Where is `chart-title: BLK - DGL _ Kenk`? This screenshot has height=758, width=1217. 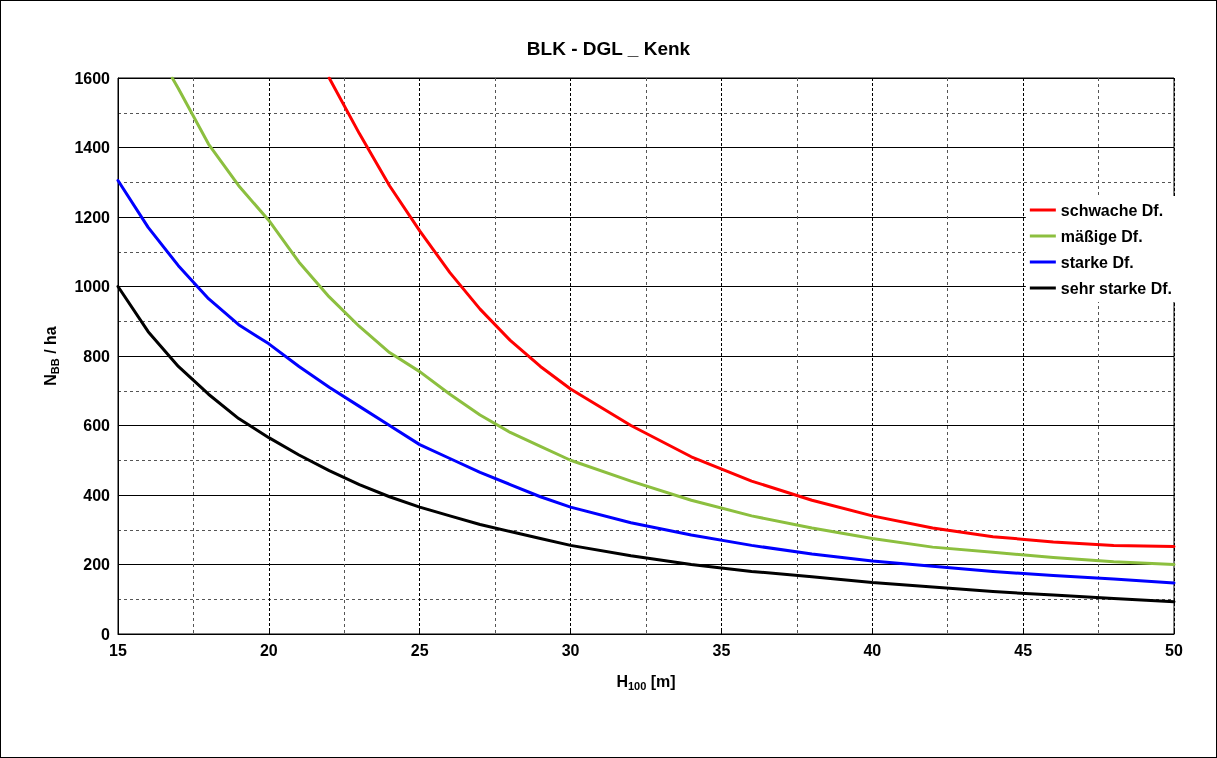 chart-title: BLK - DGL _ Kenk is located at coordinates (608, 48).